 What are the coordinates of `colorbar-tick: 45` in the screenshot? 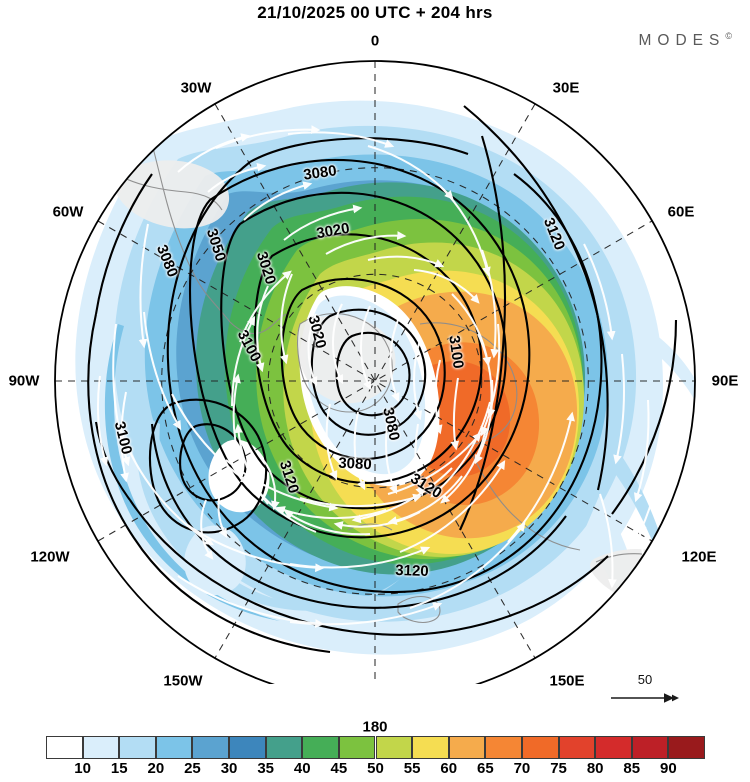 It's located at (339, 768).